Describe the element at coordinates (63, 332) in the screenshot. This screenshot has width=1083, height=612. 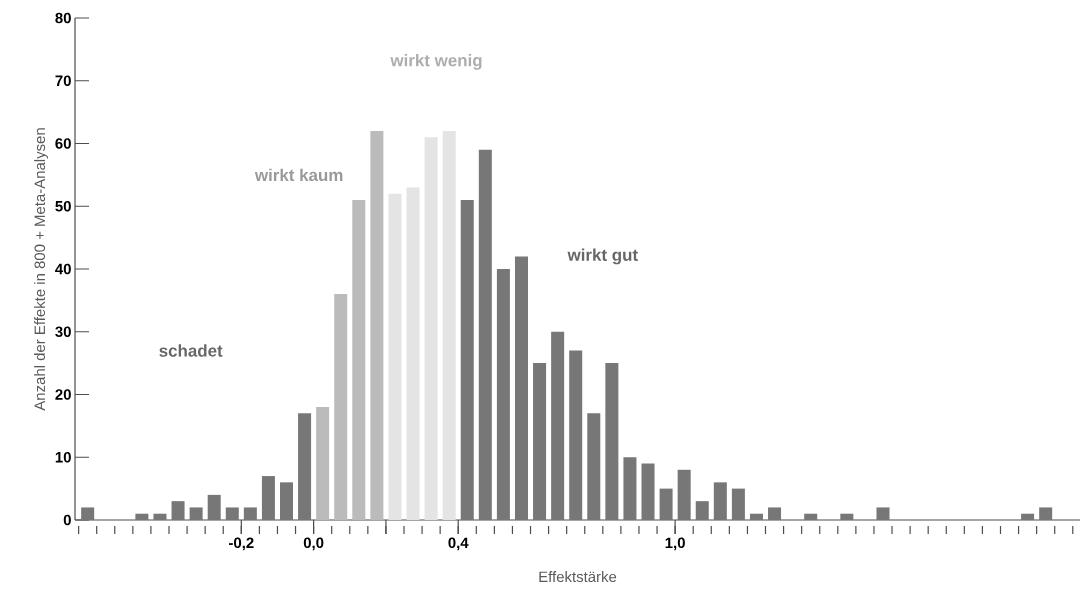
I see `y-tick-label: 30` at that location.